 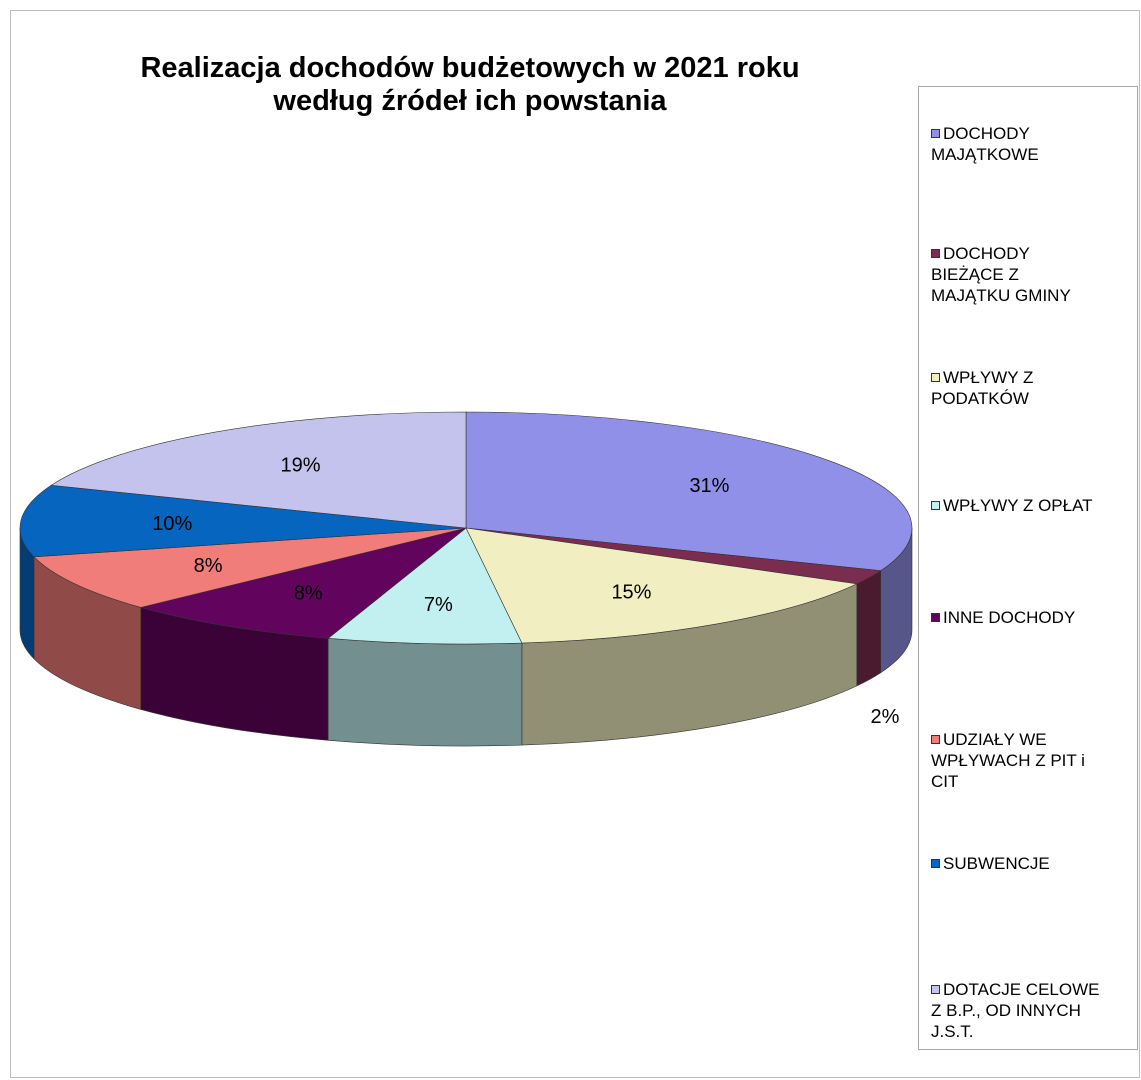 I want to click on data-label-inne-dochody: 8%, so click(x=308, y=594).